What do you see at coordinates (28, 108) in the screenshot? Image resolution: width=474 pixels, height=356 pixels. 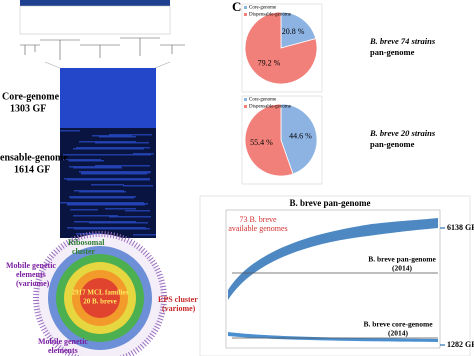 I see `core-count: 1303 GF` at bounding box center [28, 108].